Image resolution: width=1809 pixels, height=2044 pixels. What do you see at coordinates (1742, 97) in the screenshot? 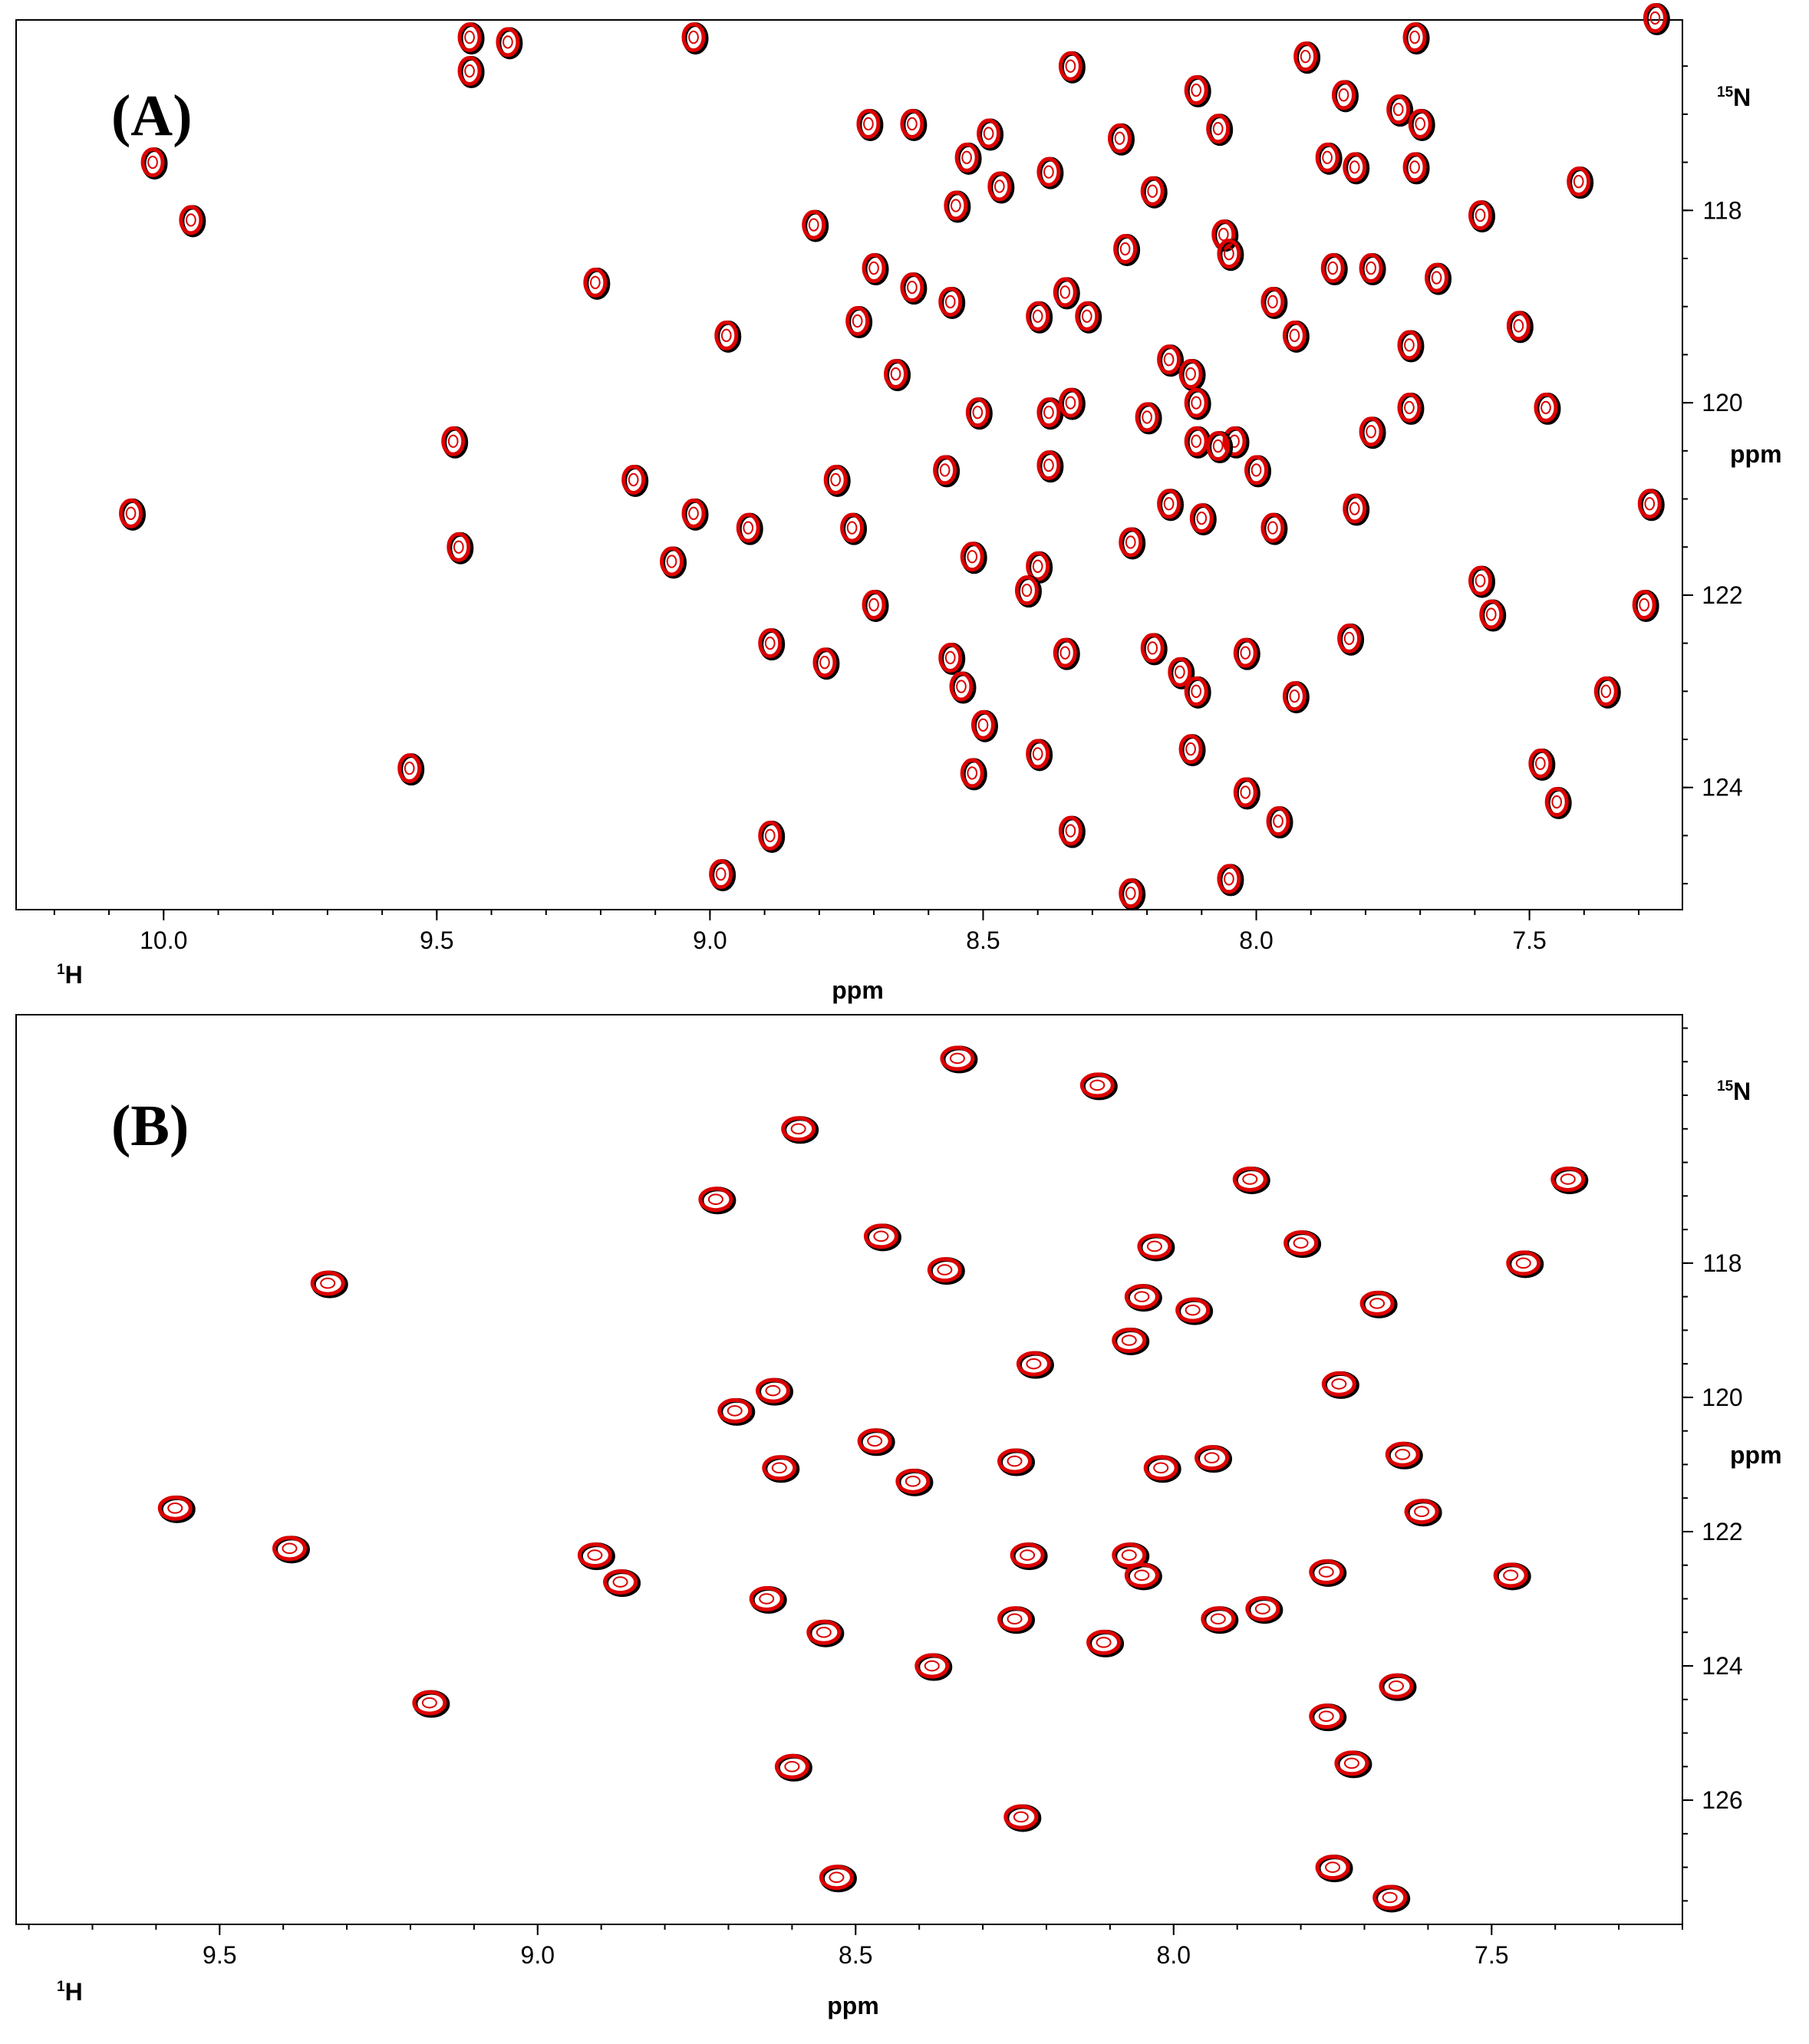
I see `panel-a-y-nucleus-symbol: N` at bounding box center [1742, 97].